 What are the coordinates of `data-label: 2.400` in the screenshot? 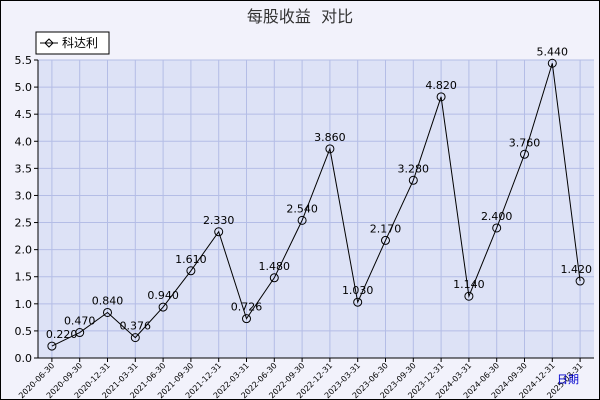 It's located at (497, 216).